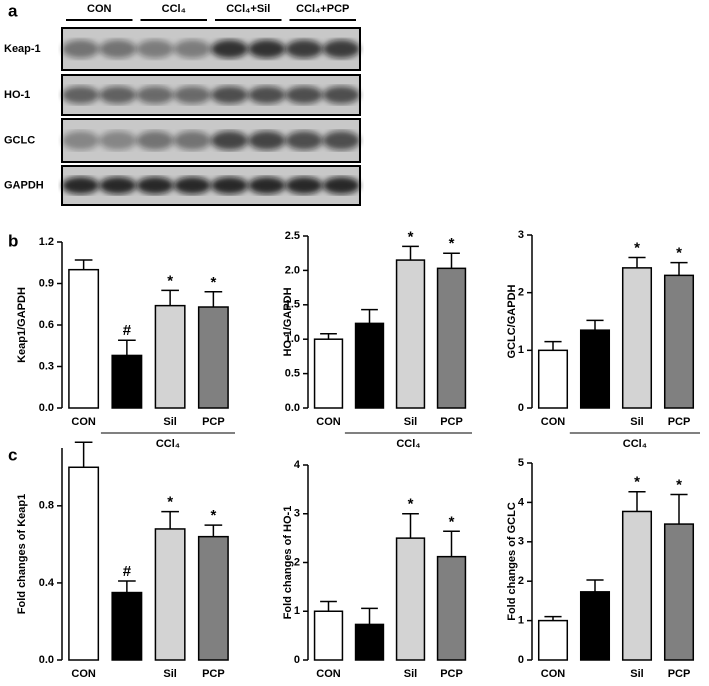 This screenshot has width=709, height=686. I want to click on y-tick-label: 0.3, so click(46, 366).